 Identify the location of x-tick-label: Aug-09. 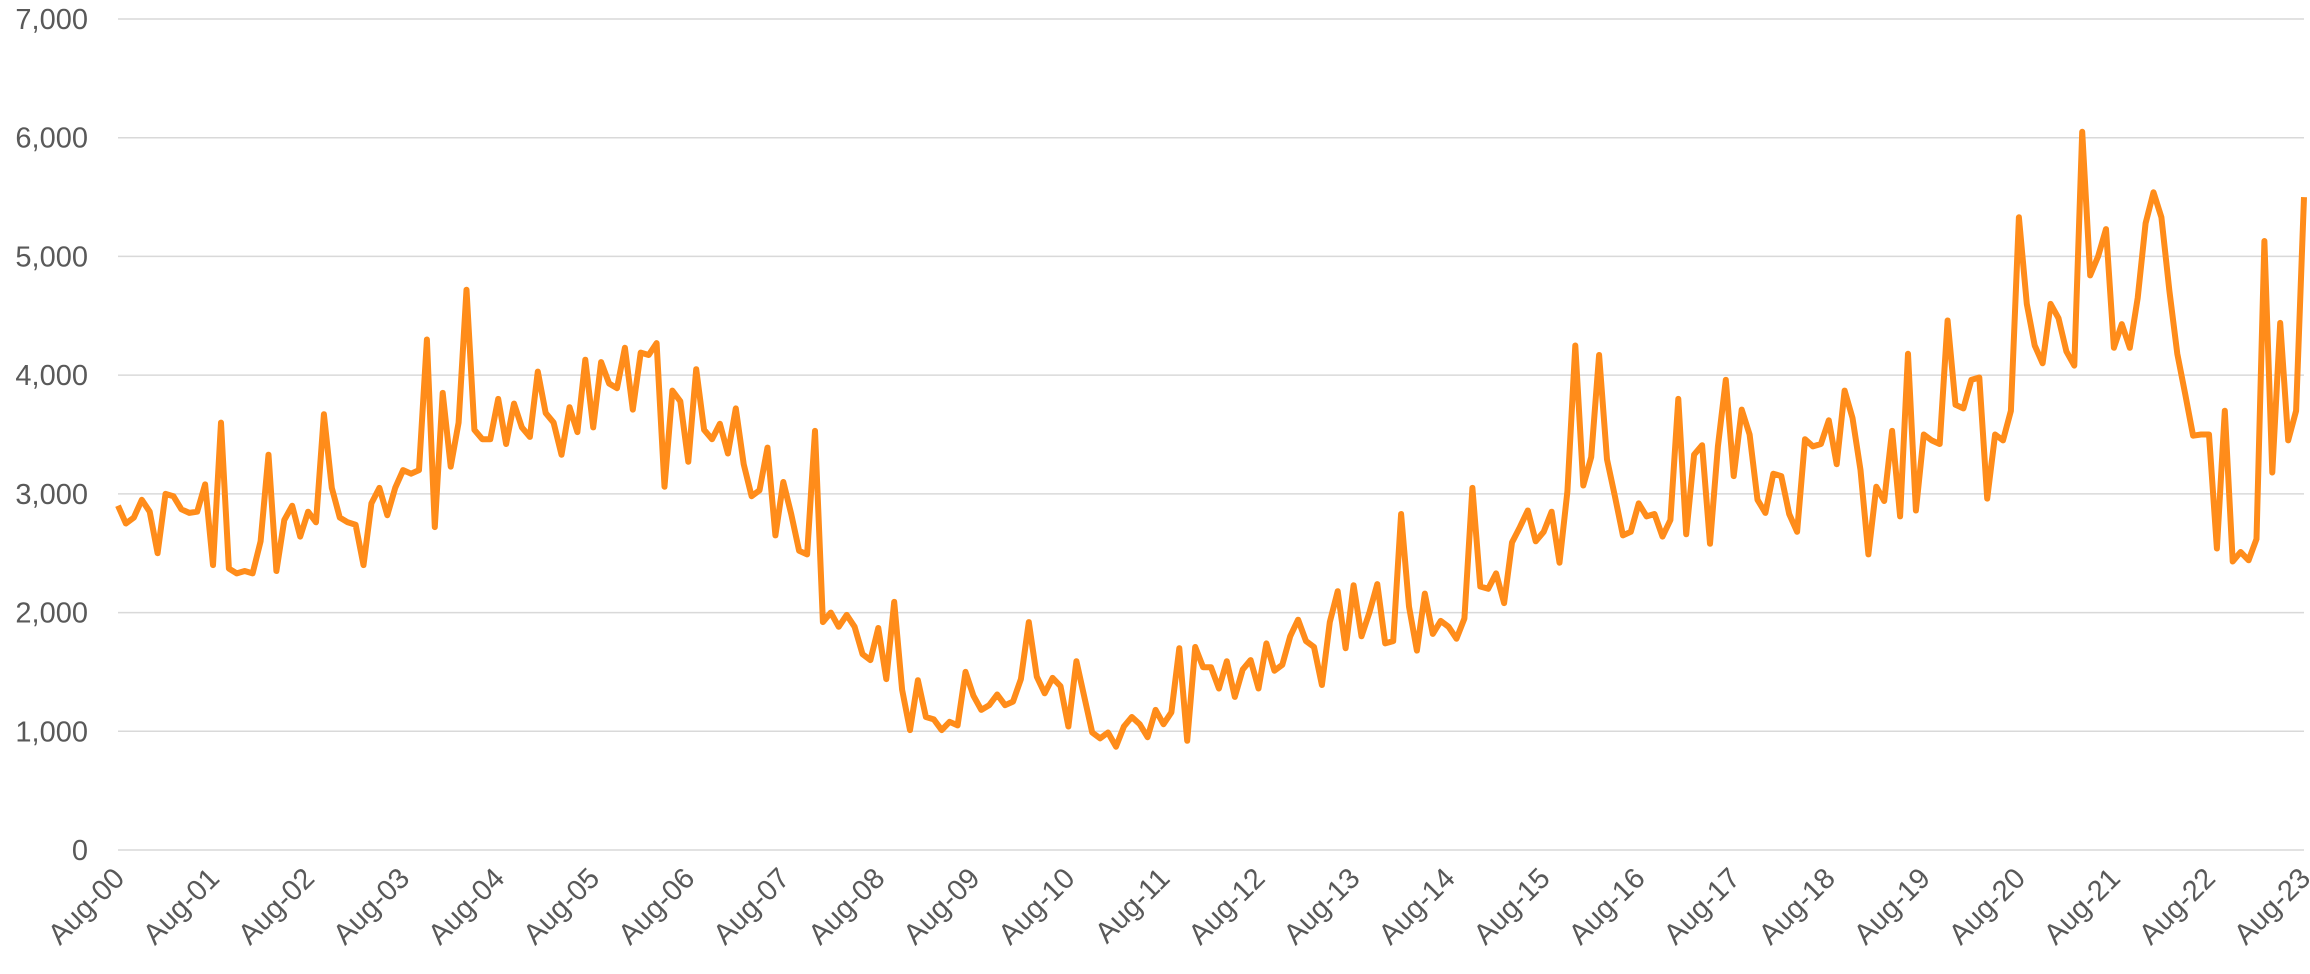
(942, 906).